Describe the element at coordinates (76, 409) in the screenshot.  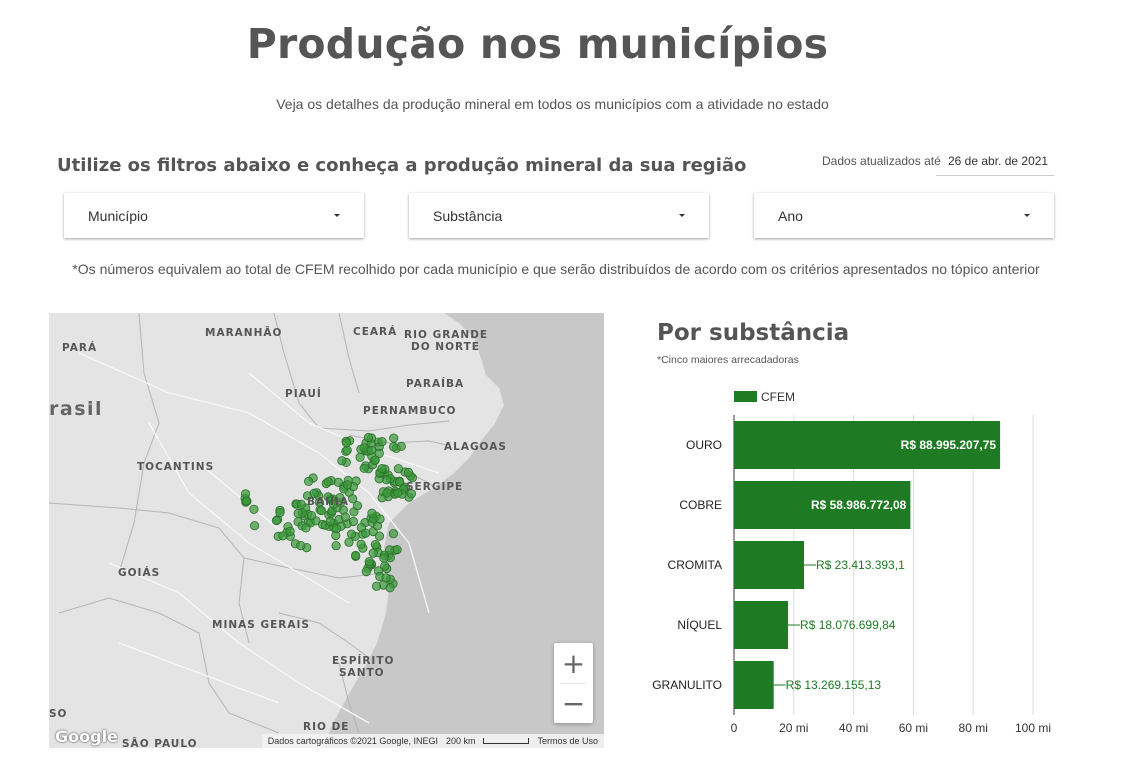
I see `map-label-brasil: rasil` at that location.